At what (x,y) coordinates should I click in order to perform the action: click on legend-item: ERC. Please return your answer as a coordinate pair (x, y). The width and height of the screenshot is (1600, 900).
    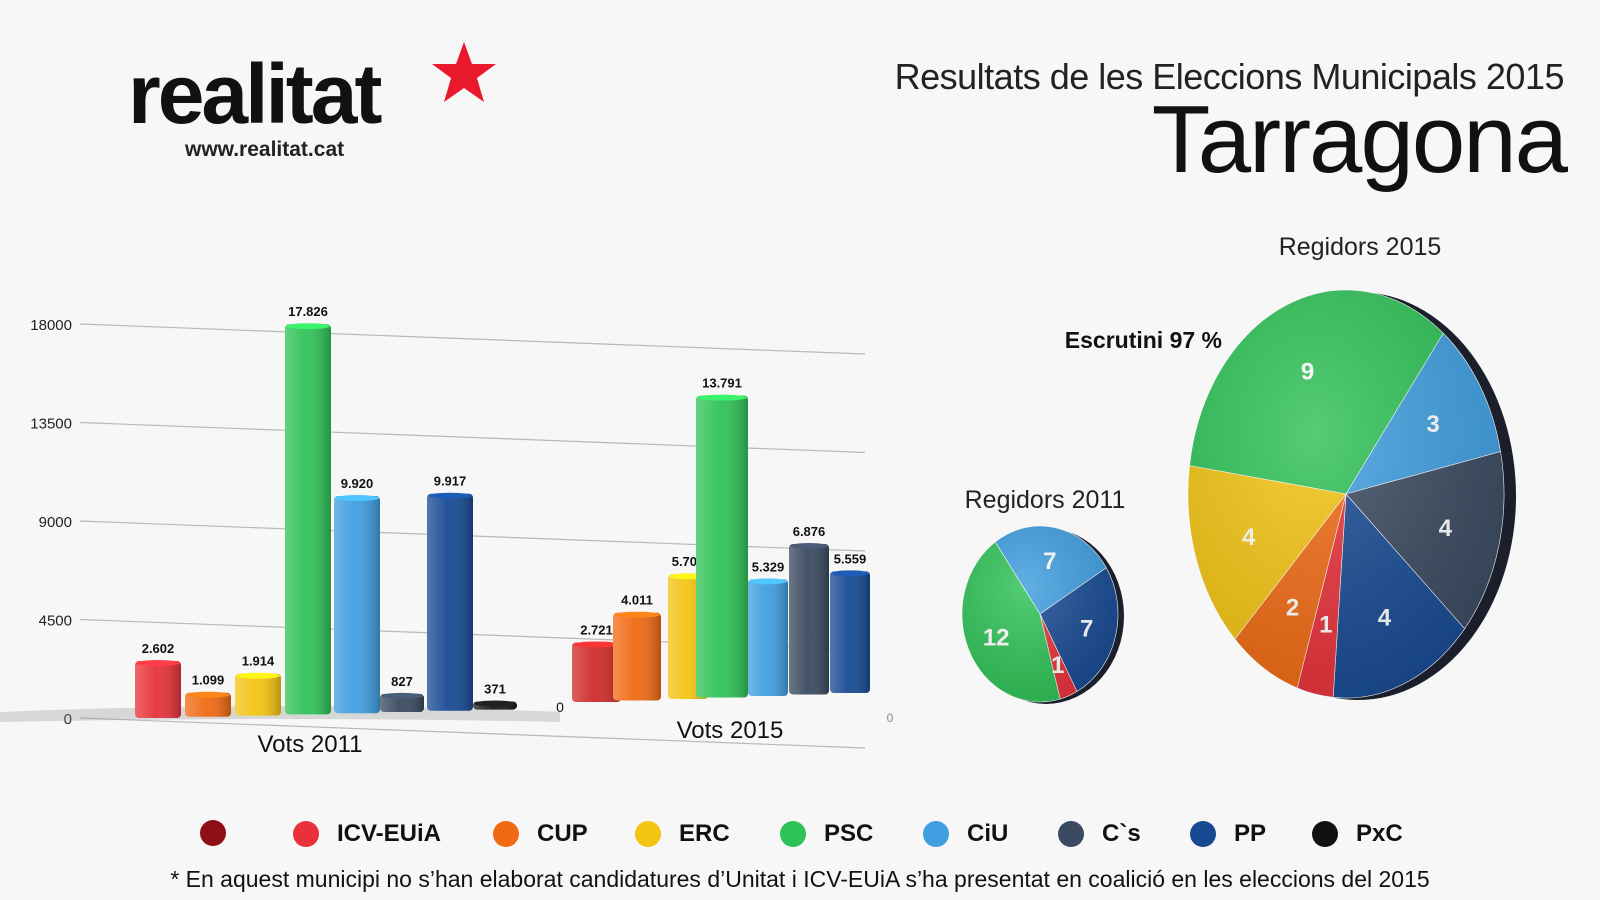
    Looking at the image, I should click on (682, 834).